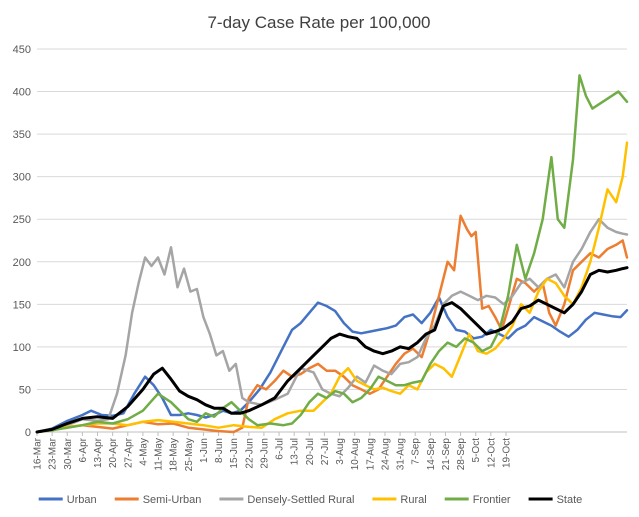  What do you see at coordinates (28, 433) in the screenshot?
I see `y-tick-label: 0` at bounding box center [28, 433].